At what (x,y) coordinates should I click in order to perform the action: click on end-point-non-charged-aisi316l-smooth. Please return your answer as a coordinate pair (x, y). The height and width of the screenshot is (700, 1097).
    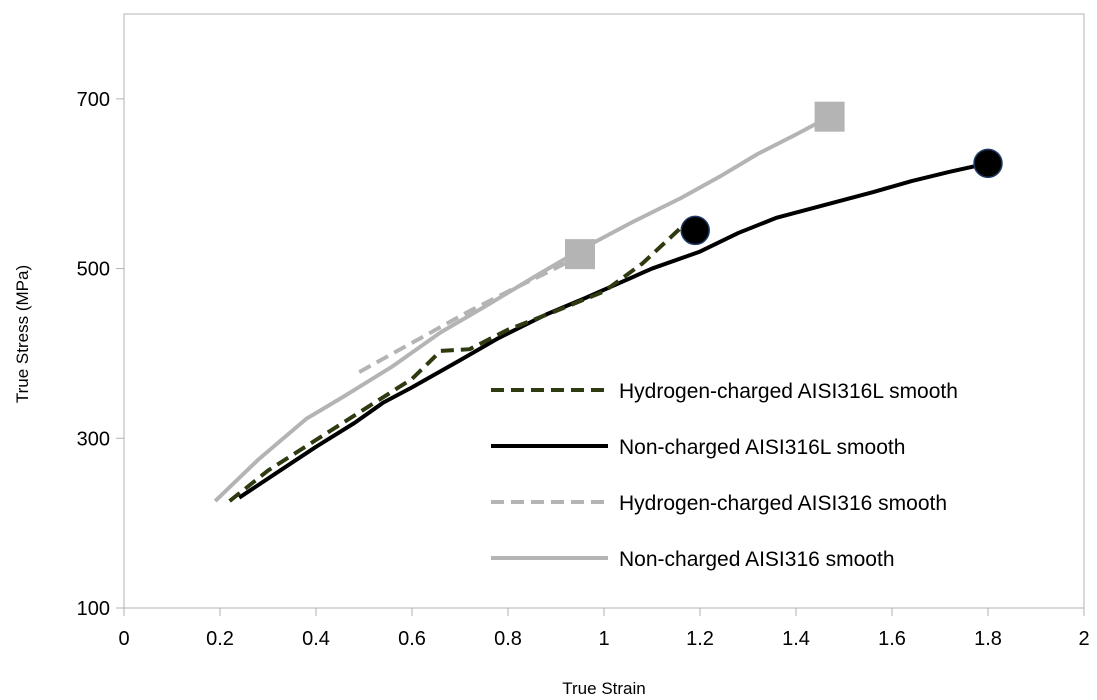
    Looking at the image, I should click on (988, 163).